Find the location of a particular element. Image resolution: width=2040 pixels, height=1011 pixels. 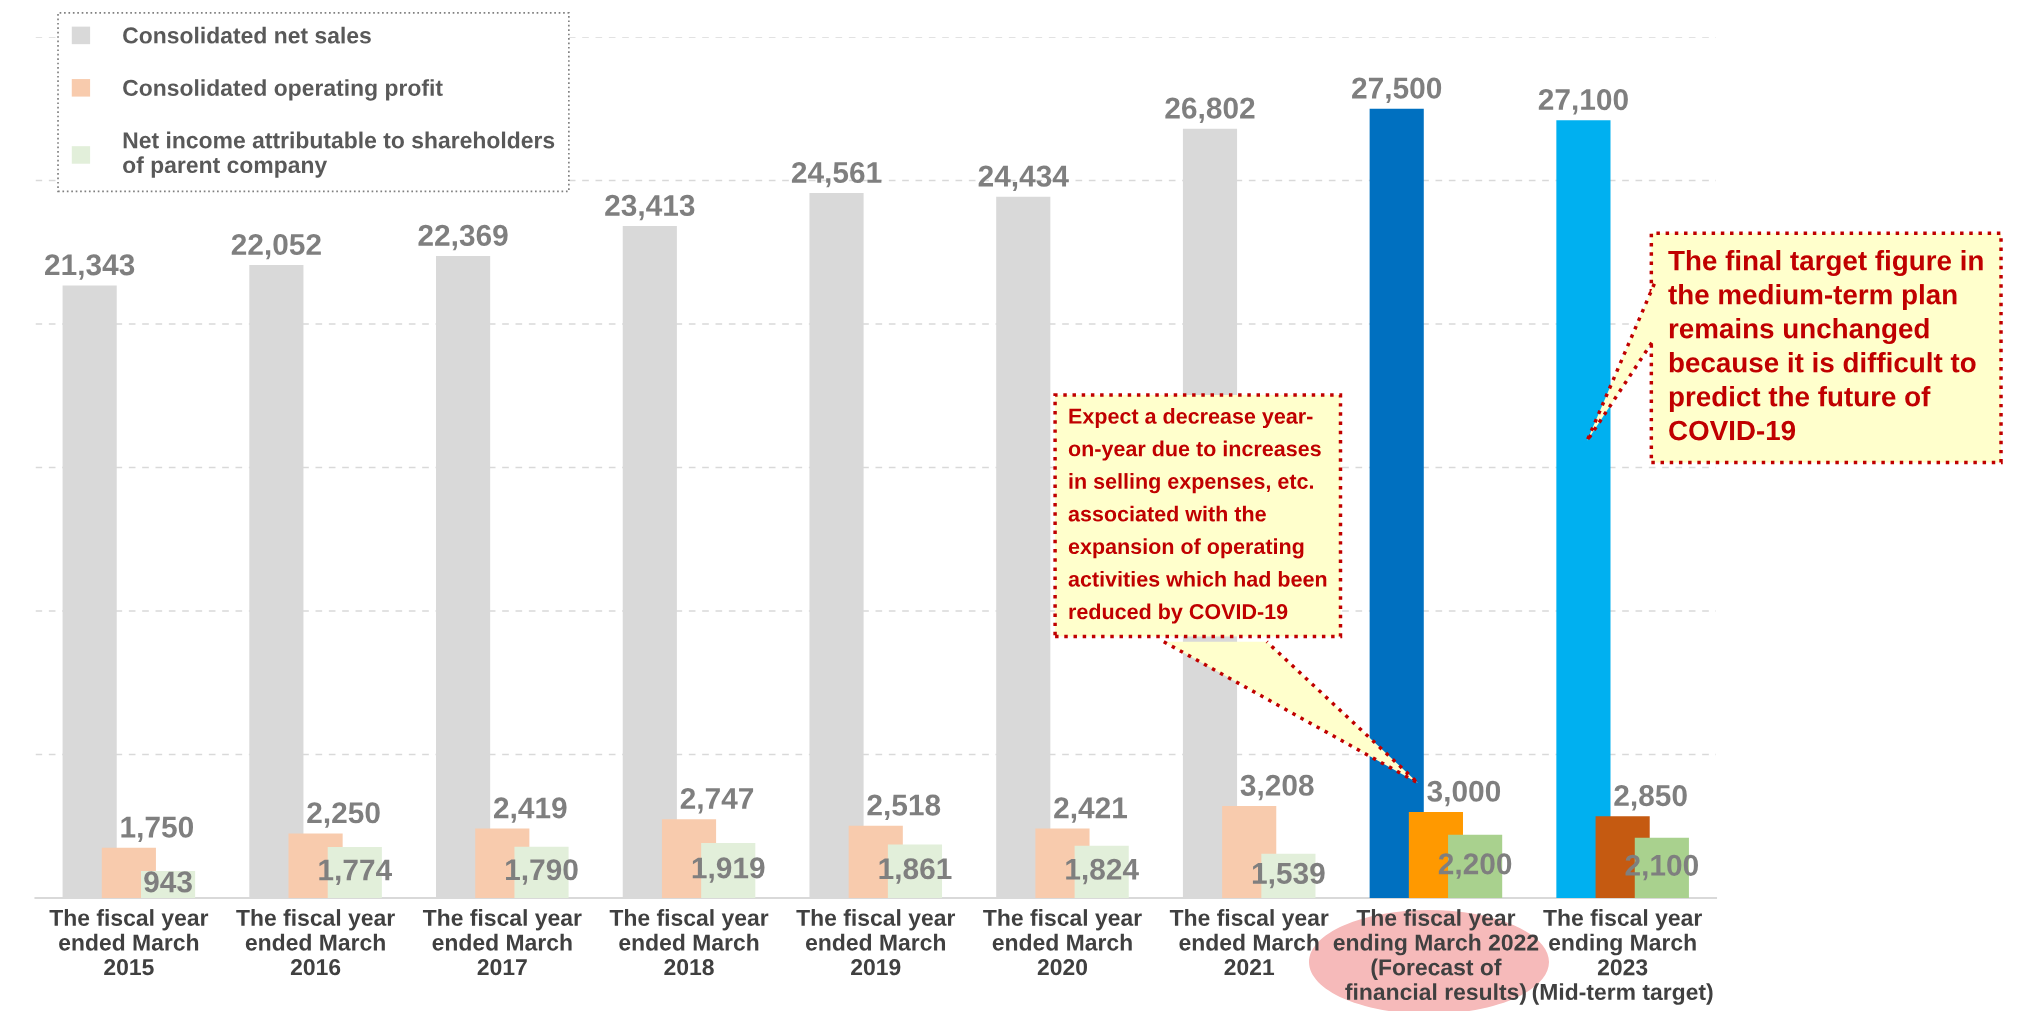

data-label: 2,250 is located at coordinates (343, 815).